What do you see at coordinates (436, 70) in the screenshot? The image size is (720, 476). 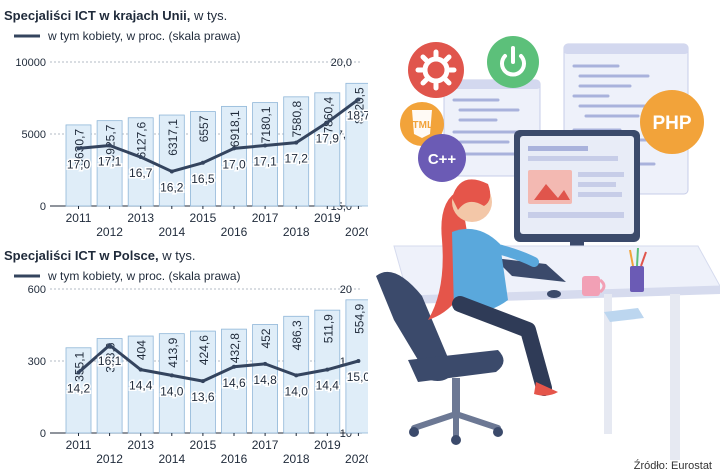 I see `gear-icon` at bounding box center [436, 70].